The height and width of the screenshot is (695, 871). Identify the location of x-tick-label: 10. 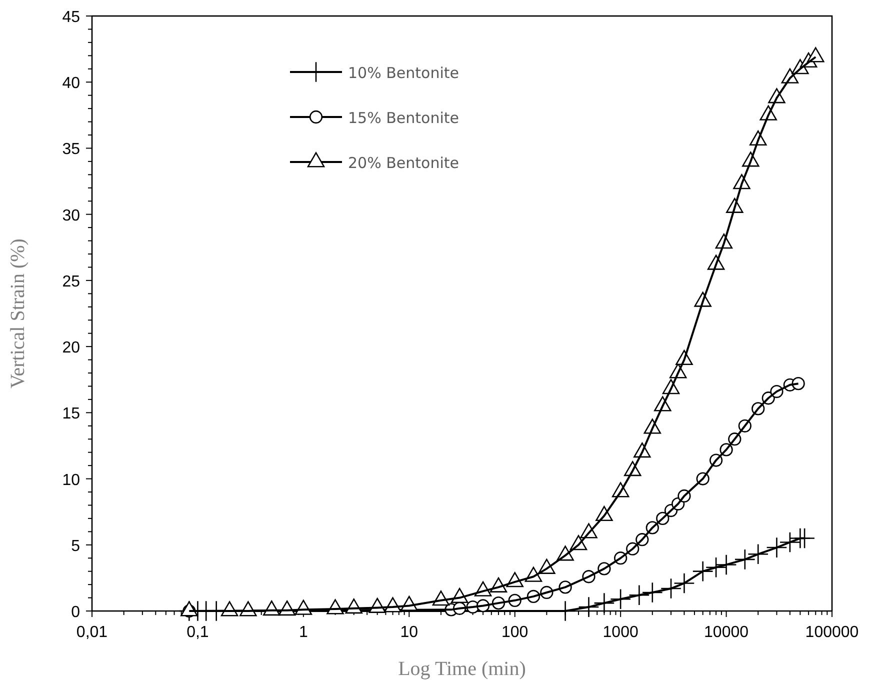
(409, 632).